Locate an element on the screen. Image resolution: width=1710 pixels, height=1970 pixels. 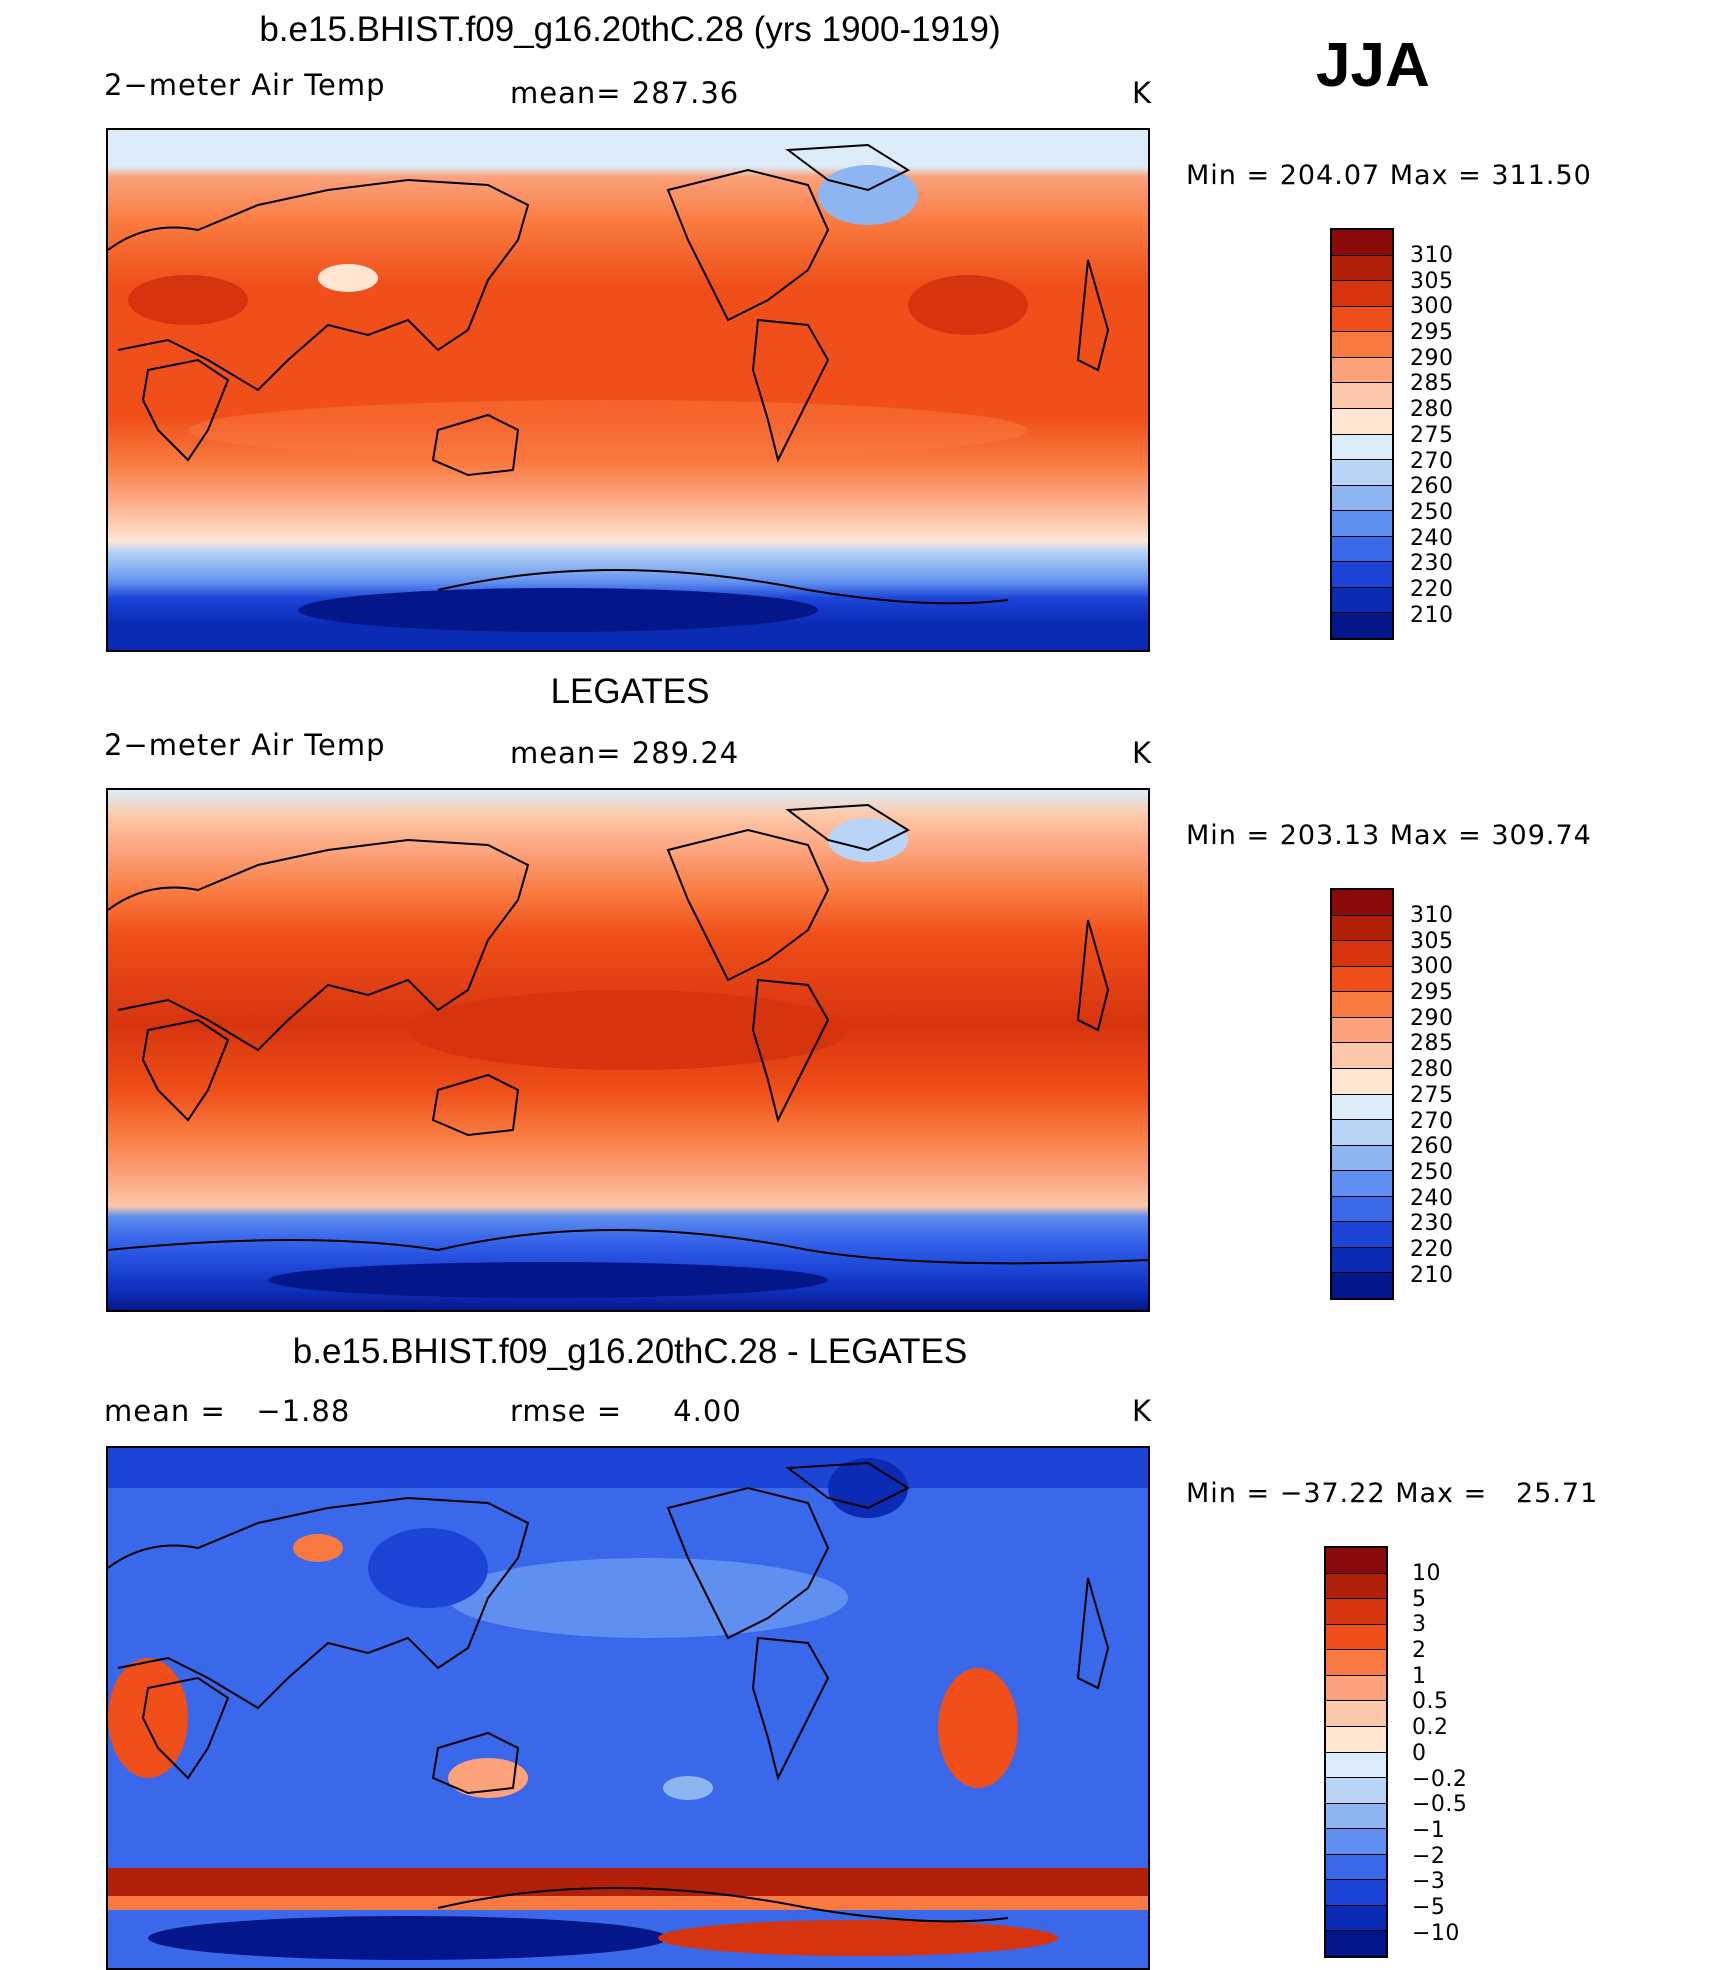
colorbar-tick-label: 3 is located at coordinates (1419, 1625).